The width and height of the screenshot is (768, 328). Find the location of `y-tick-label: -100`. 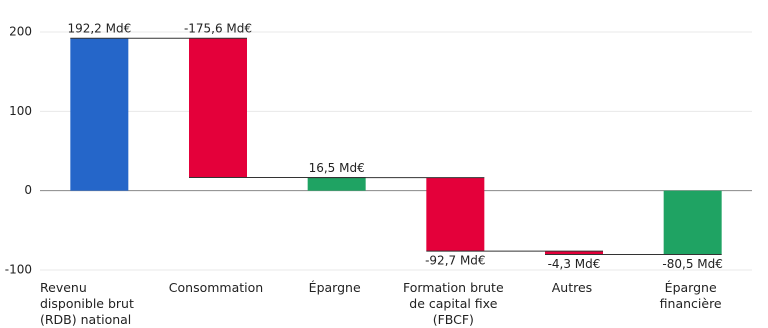

y-tick-label: -100 is located at coordinates (18, 270).